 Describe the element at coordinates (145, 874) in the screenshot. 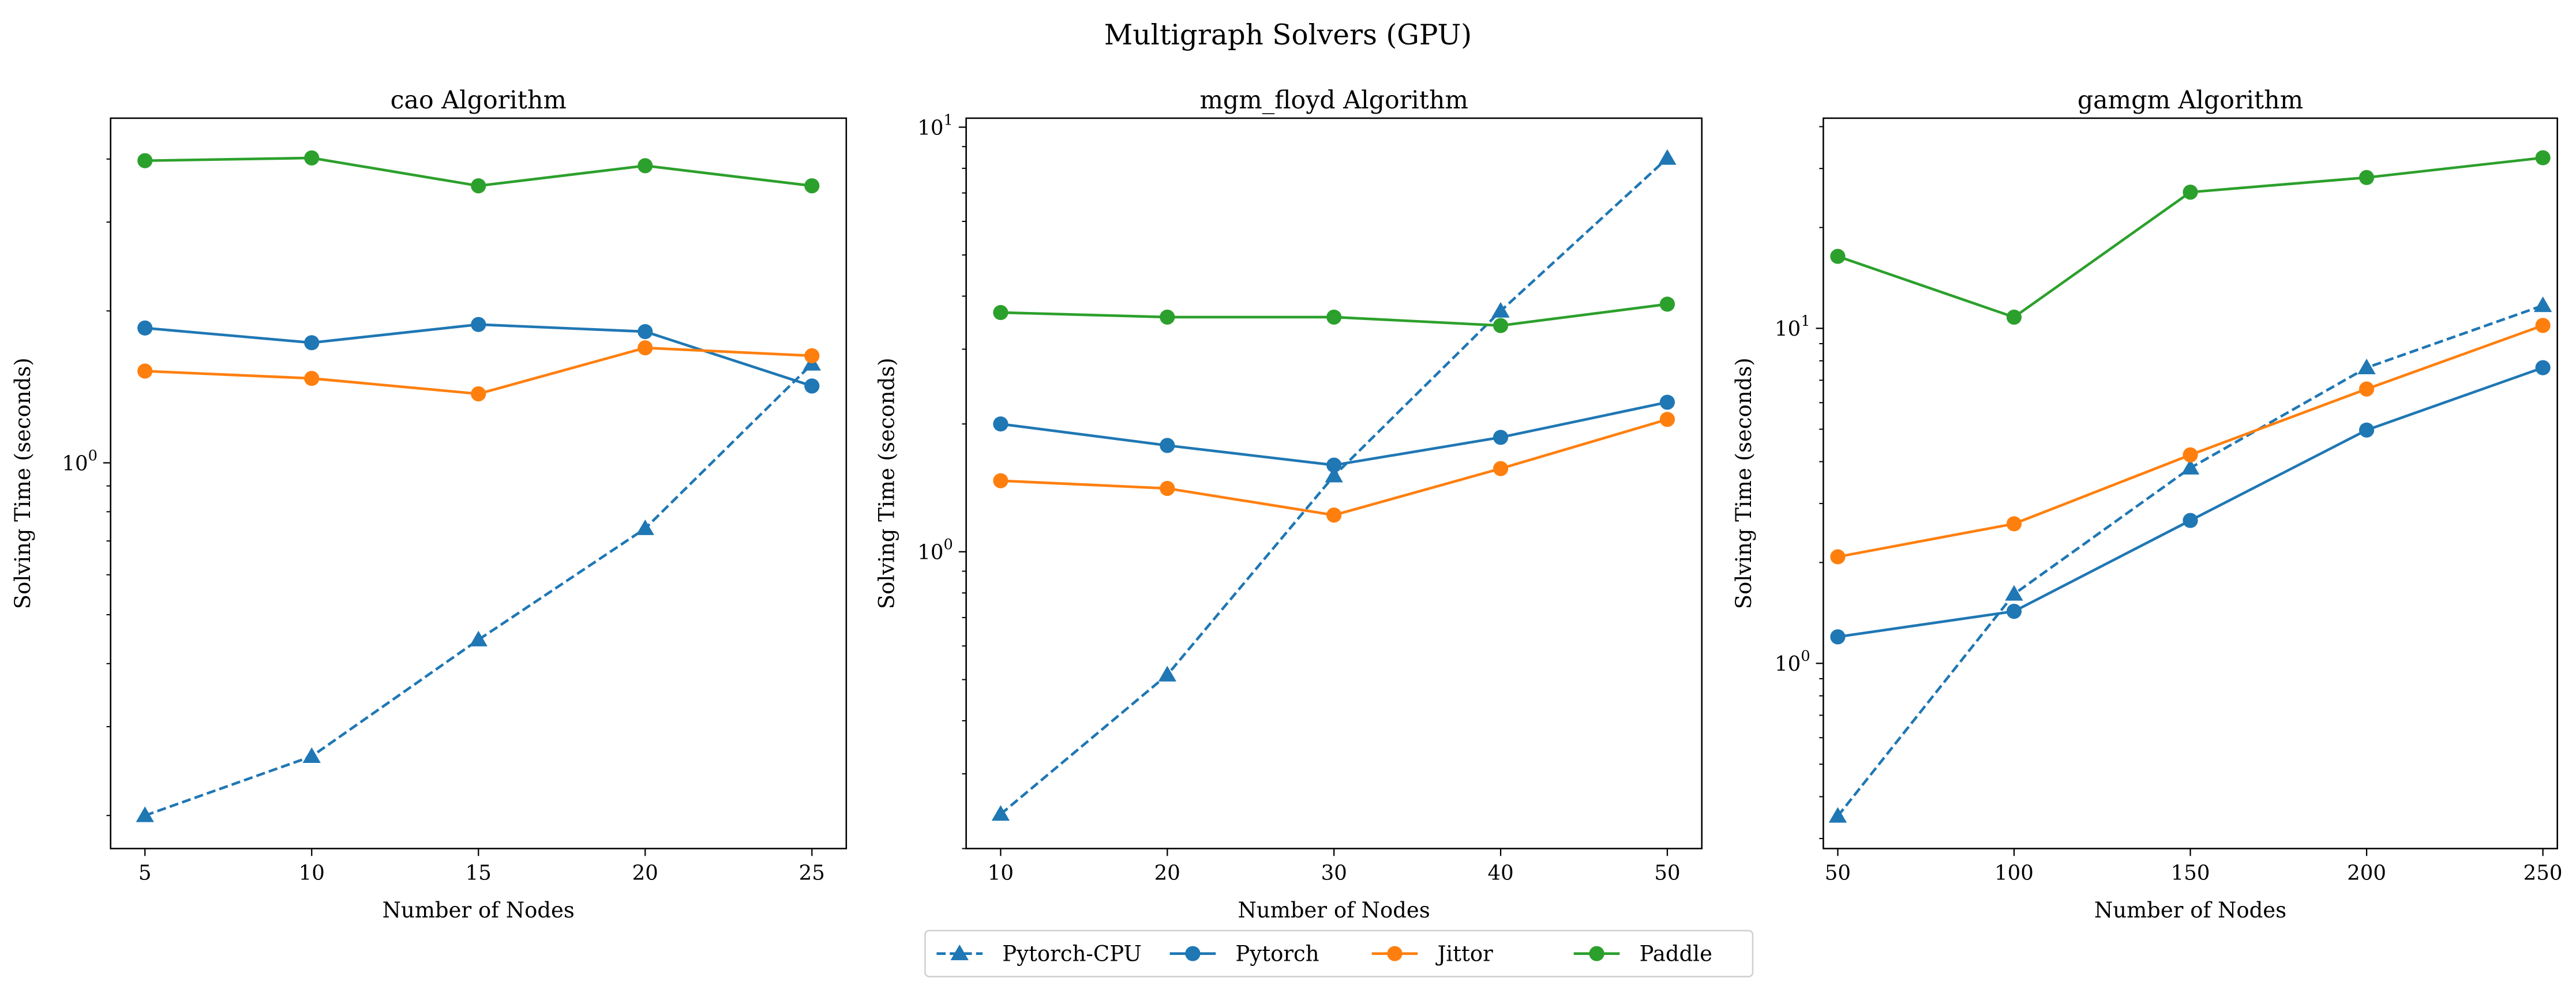

I see `x-tick-label: 5` at that location.